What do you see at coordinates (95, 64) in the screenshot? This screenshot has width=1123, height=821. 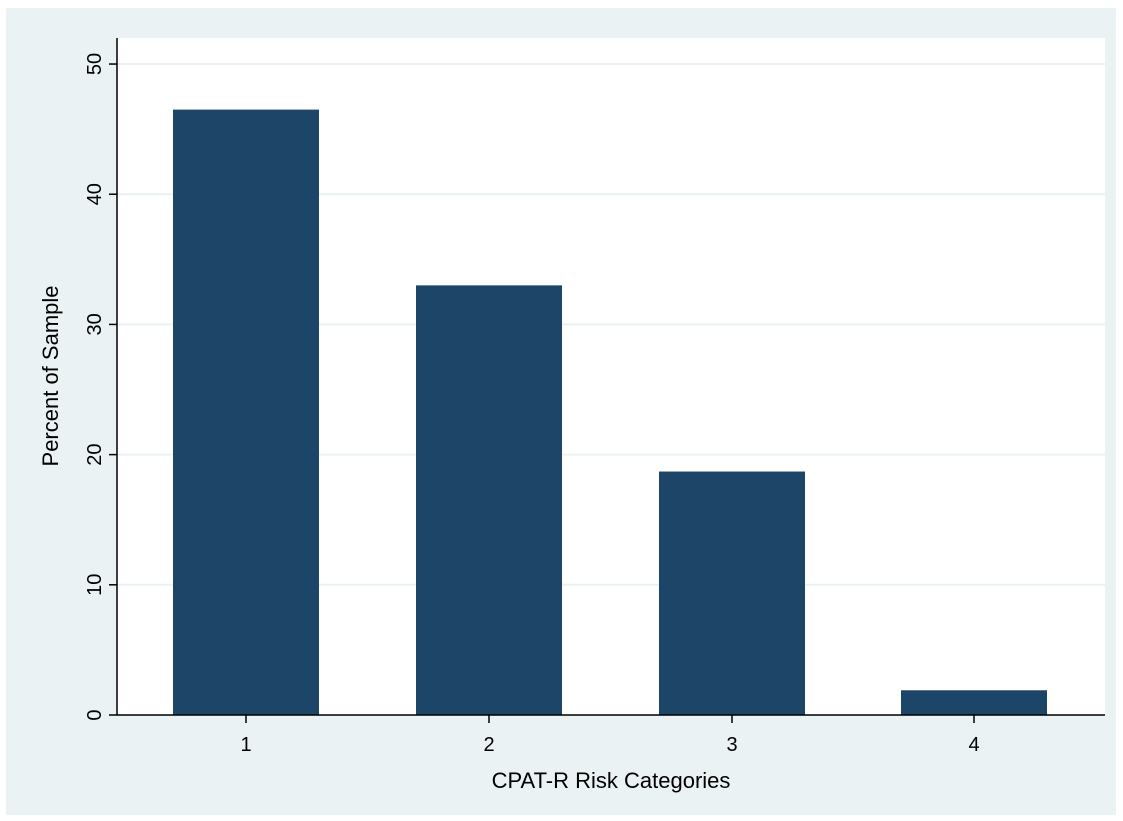 I see `y-tick-label-50: 50` at bounding box center [95, 64].